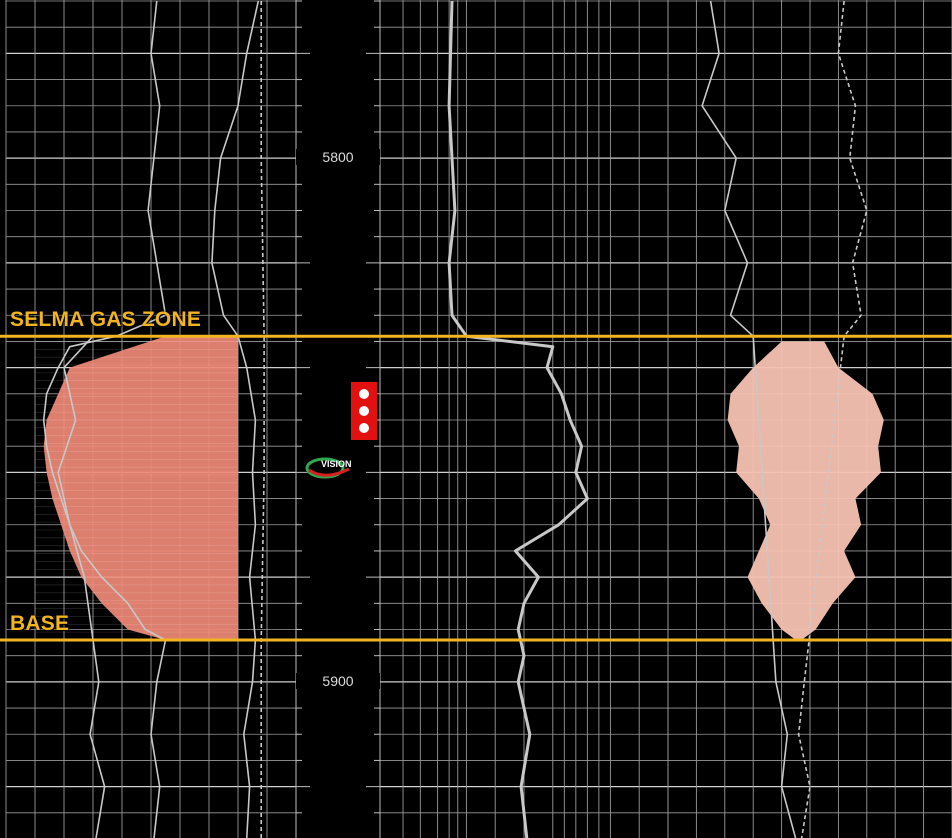 Image resolution: width=952 pixels, height=838 pixels. I want to click on gas-zone-fill-track1, so click(141, 488).